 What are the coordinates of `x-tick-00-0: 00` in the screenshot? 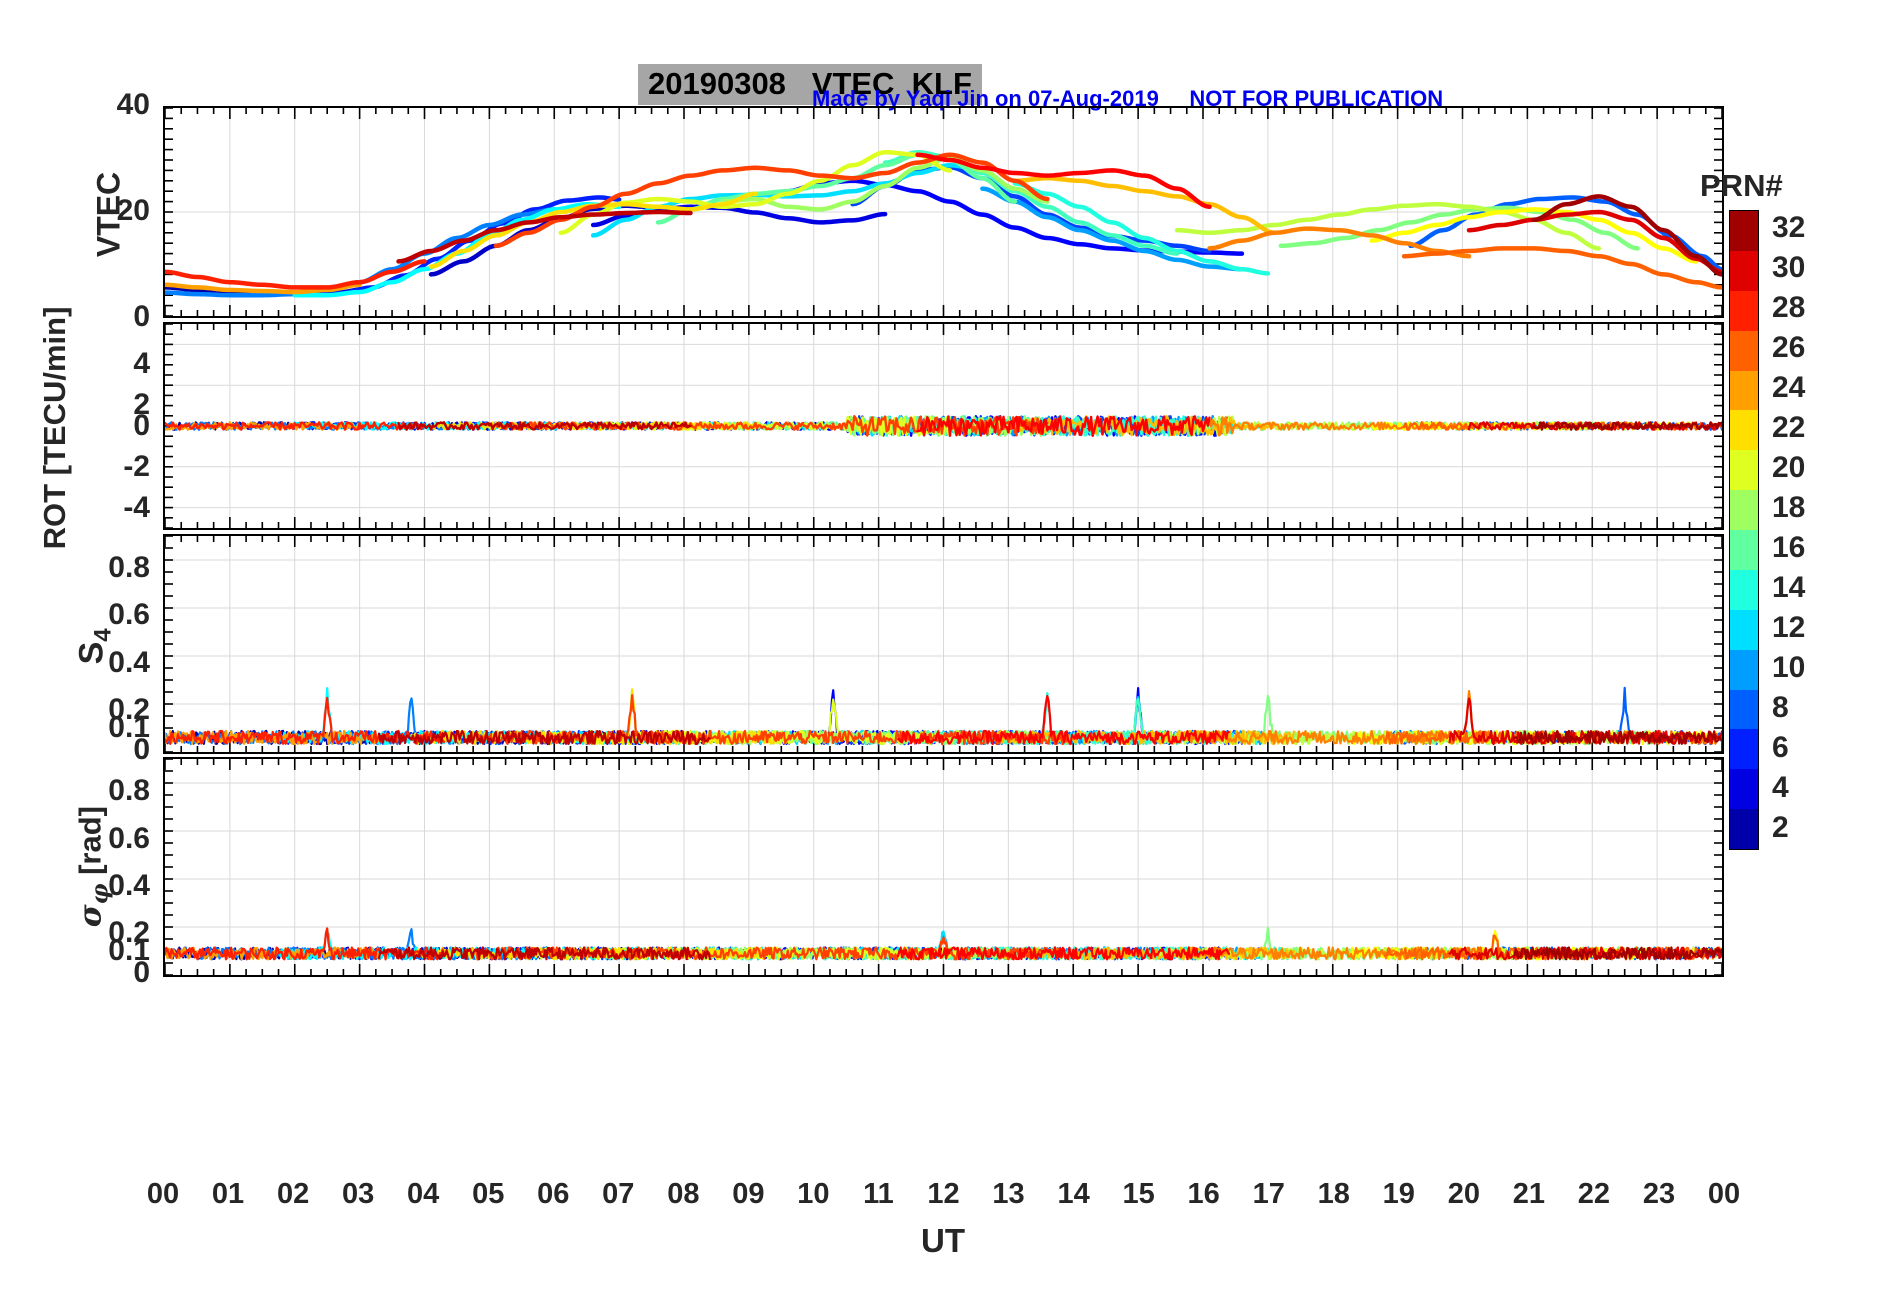 It's located at (163, 1194).